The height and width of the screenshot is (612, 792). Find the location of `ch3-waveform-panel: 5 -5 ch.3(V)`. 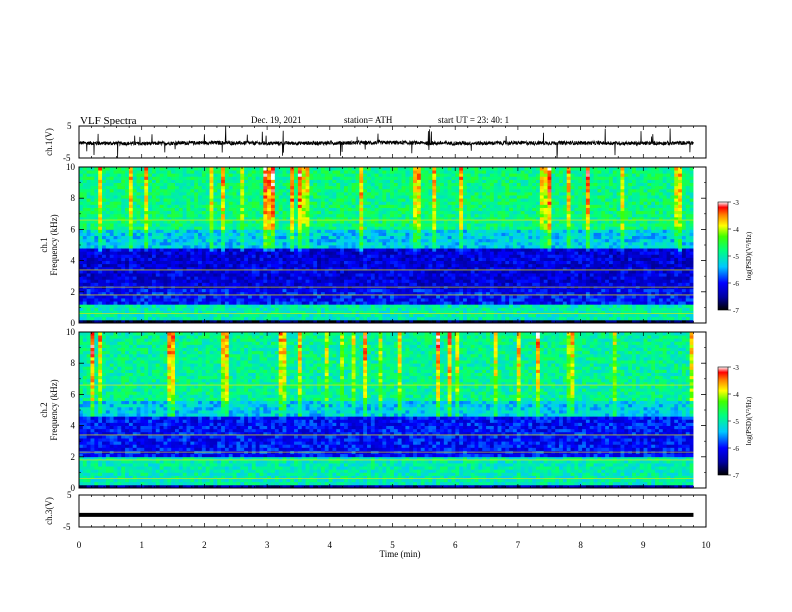

ch3-waveform-panel: 5 -5 ch.3(V) is located at coordinates (375, 511).